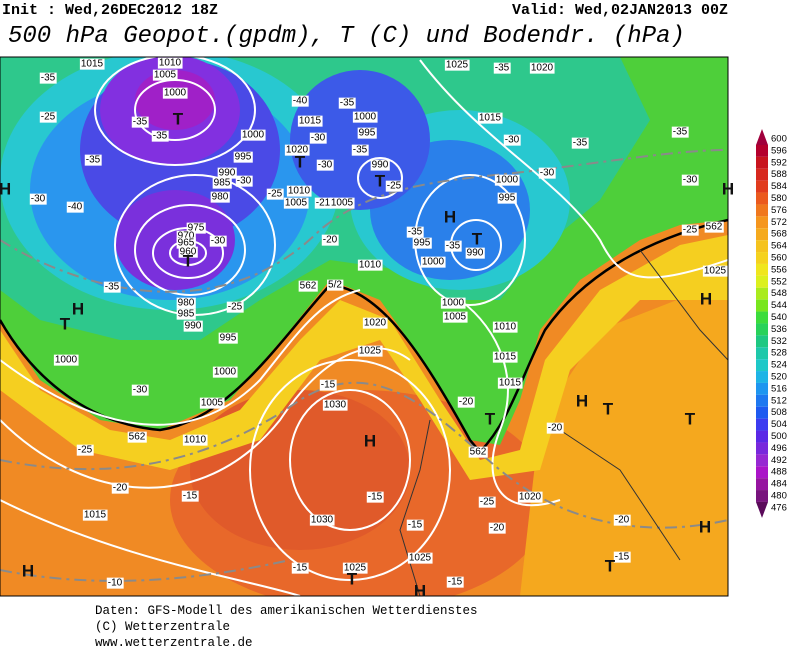 This screenshot has height=648, width=790. I want to click on scale-label: 528, so click(779, 353).